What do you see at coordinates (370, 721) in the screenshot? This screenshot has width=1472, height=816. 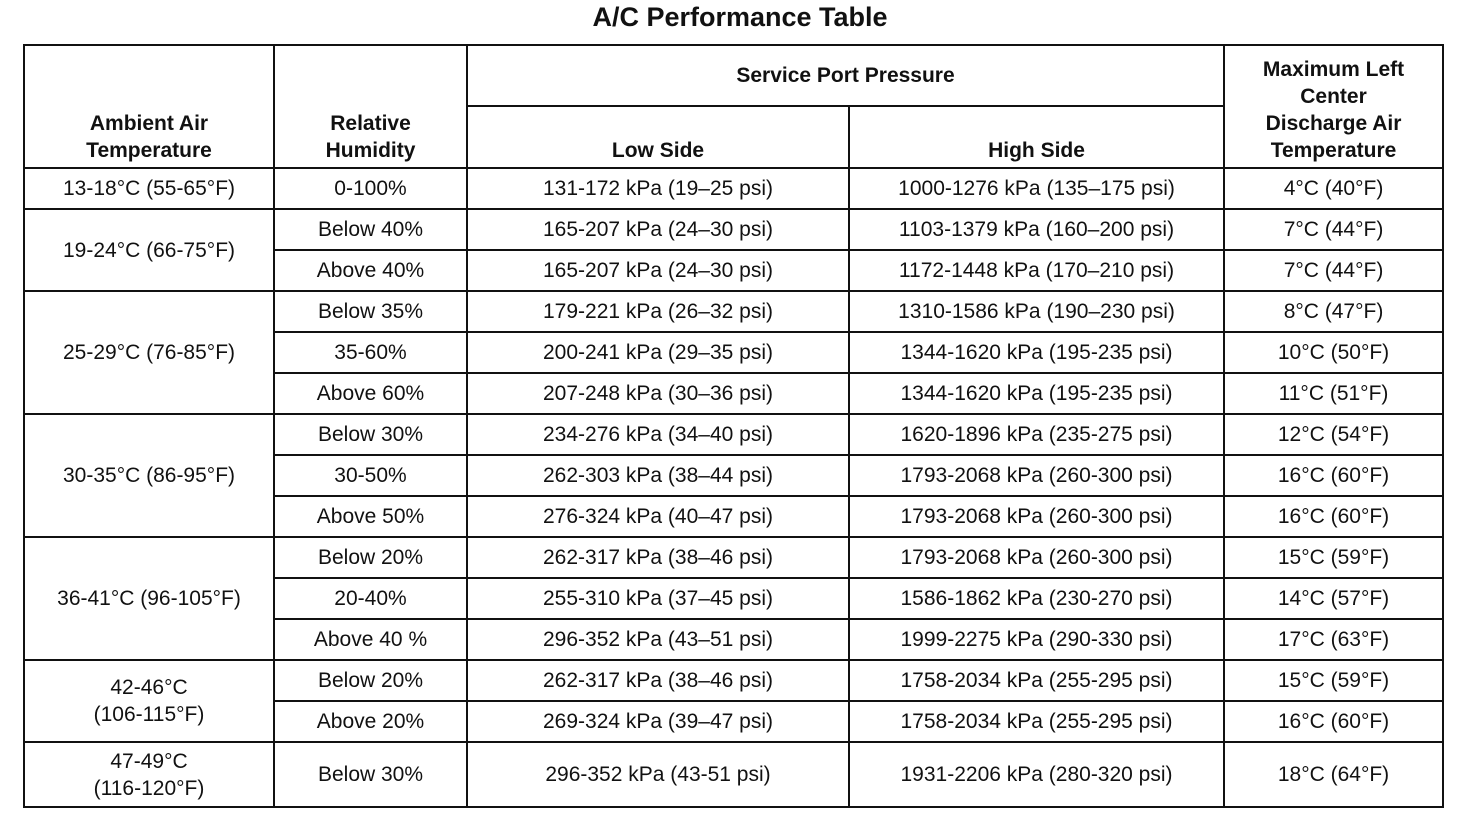 I see `humidity-cell: Above 20%` at bounding box center [370, 721].